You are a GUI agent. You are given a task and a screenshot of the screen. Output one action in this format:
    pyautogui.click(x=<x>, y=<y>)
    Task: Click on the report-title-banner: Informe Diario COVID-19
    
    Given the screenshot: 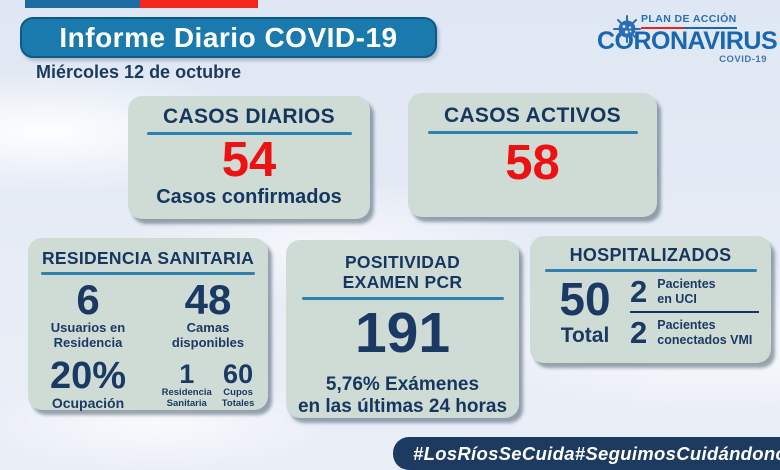 What is the action you would take?
    pyautogui.click(x=228, y=37)
    